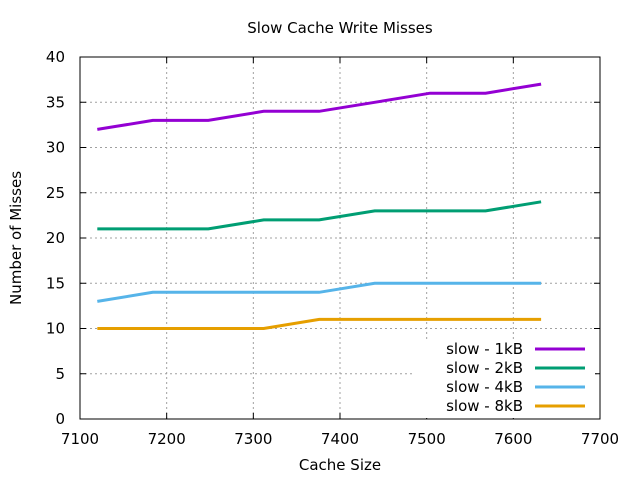  What do you see at coordinates (55, 57) in the screenshot?
I see `y-tick-label: 40` at bounding box center [55, 57].